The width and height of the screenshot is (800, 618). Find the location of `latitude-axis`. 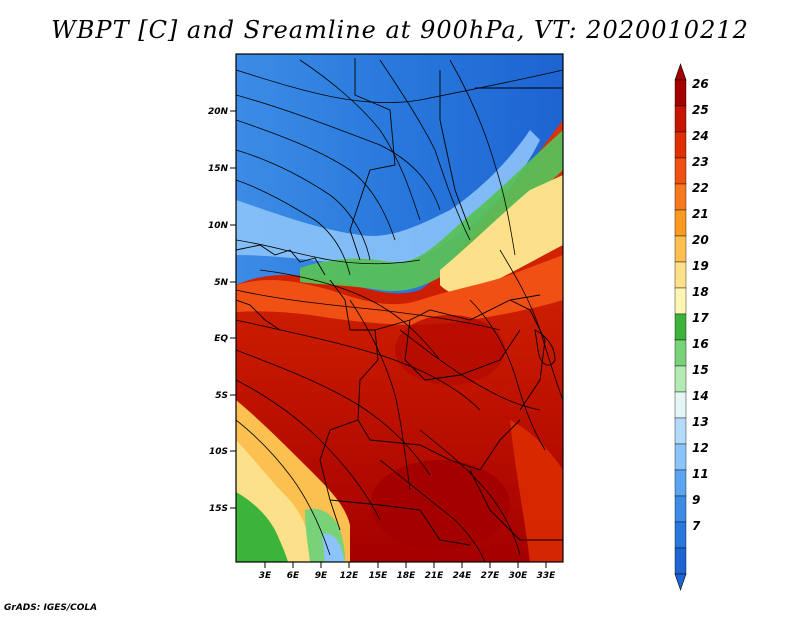

latitude-axis is located at coordinates (233, 309).